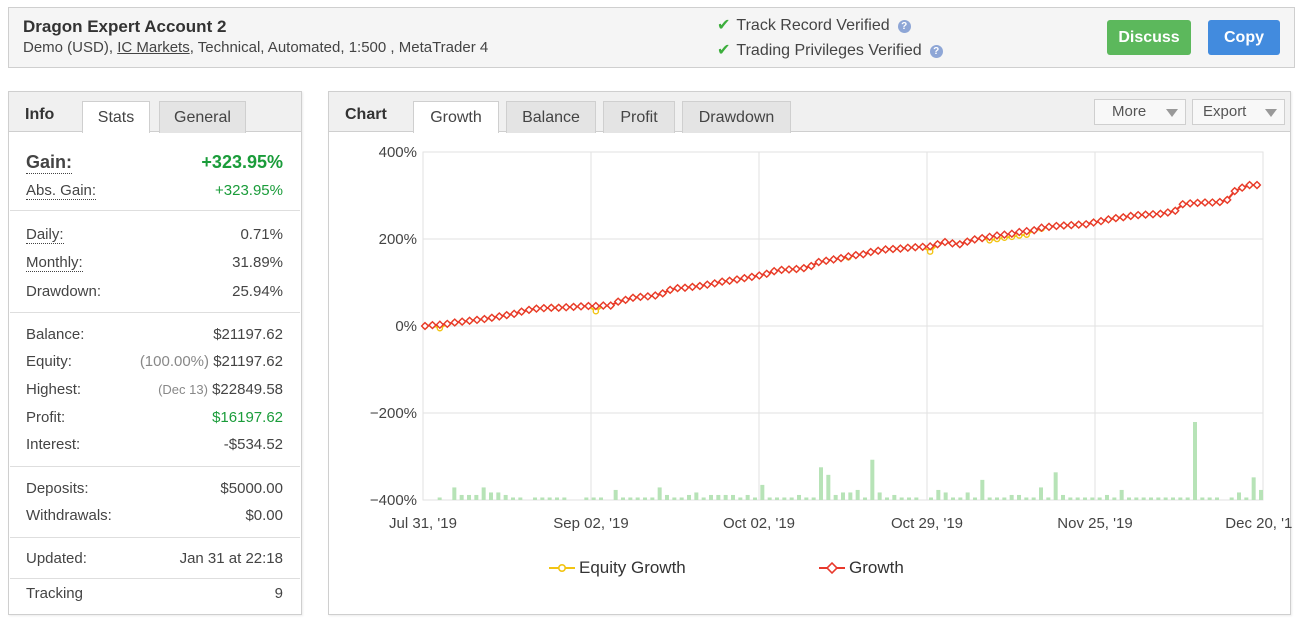 This screenshot has width=1307, height=625. I want to click on deposits-label: Deposits:, so click(57, 488).